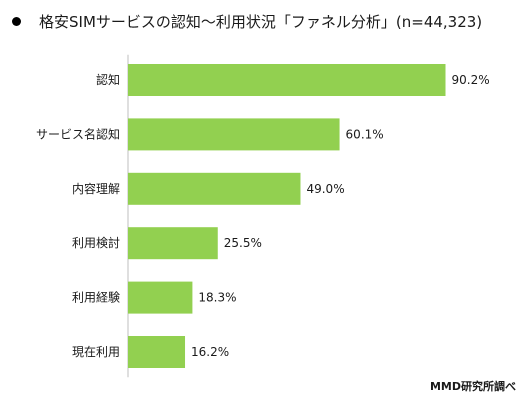 The image size is (532, 408). I want to click on chart-title-row: 格安SIMサービスの認知～利用状況「ファネル分析」(n=44,323), so click(244, 21).